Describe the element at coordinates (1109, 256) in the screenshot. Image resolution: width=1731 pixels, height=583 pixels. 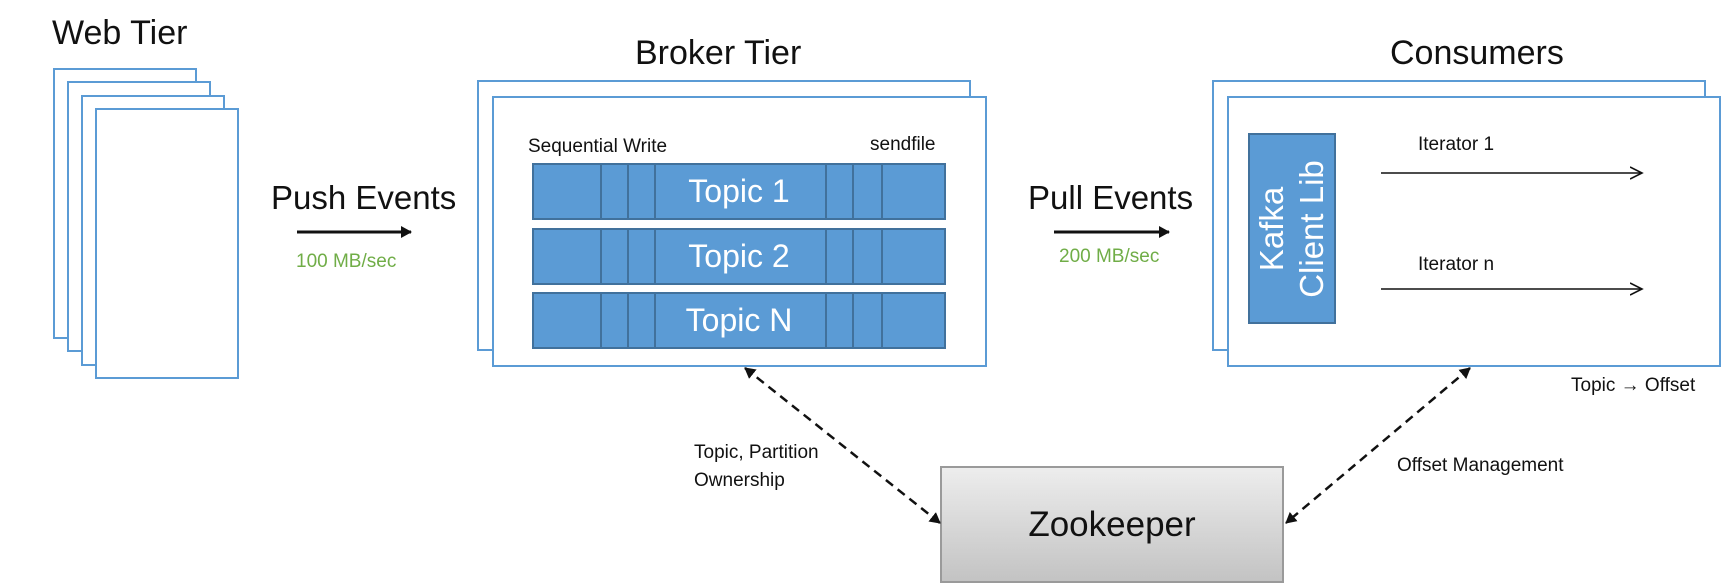
I see `pull-rate-label: 200 MB/sec` at that location.